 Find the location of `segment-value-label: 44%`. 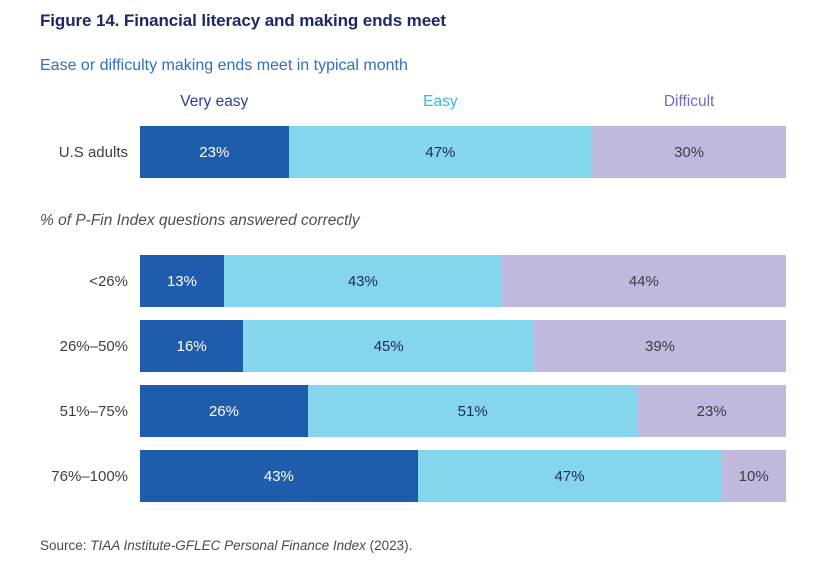

segment-value-label: 44% is located at coordinates (643, 281).